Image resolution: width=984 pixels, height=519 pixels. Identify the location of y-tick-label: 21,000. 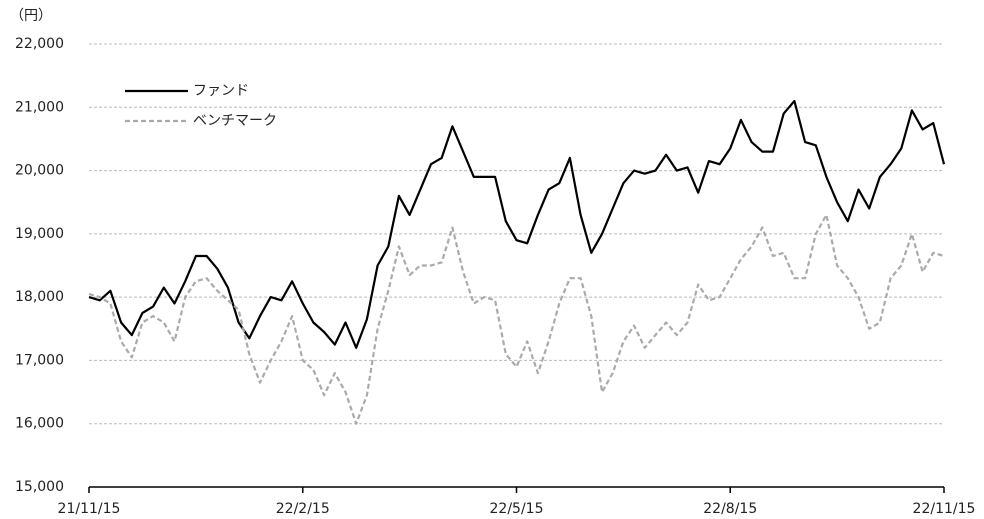
(39, 107).